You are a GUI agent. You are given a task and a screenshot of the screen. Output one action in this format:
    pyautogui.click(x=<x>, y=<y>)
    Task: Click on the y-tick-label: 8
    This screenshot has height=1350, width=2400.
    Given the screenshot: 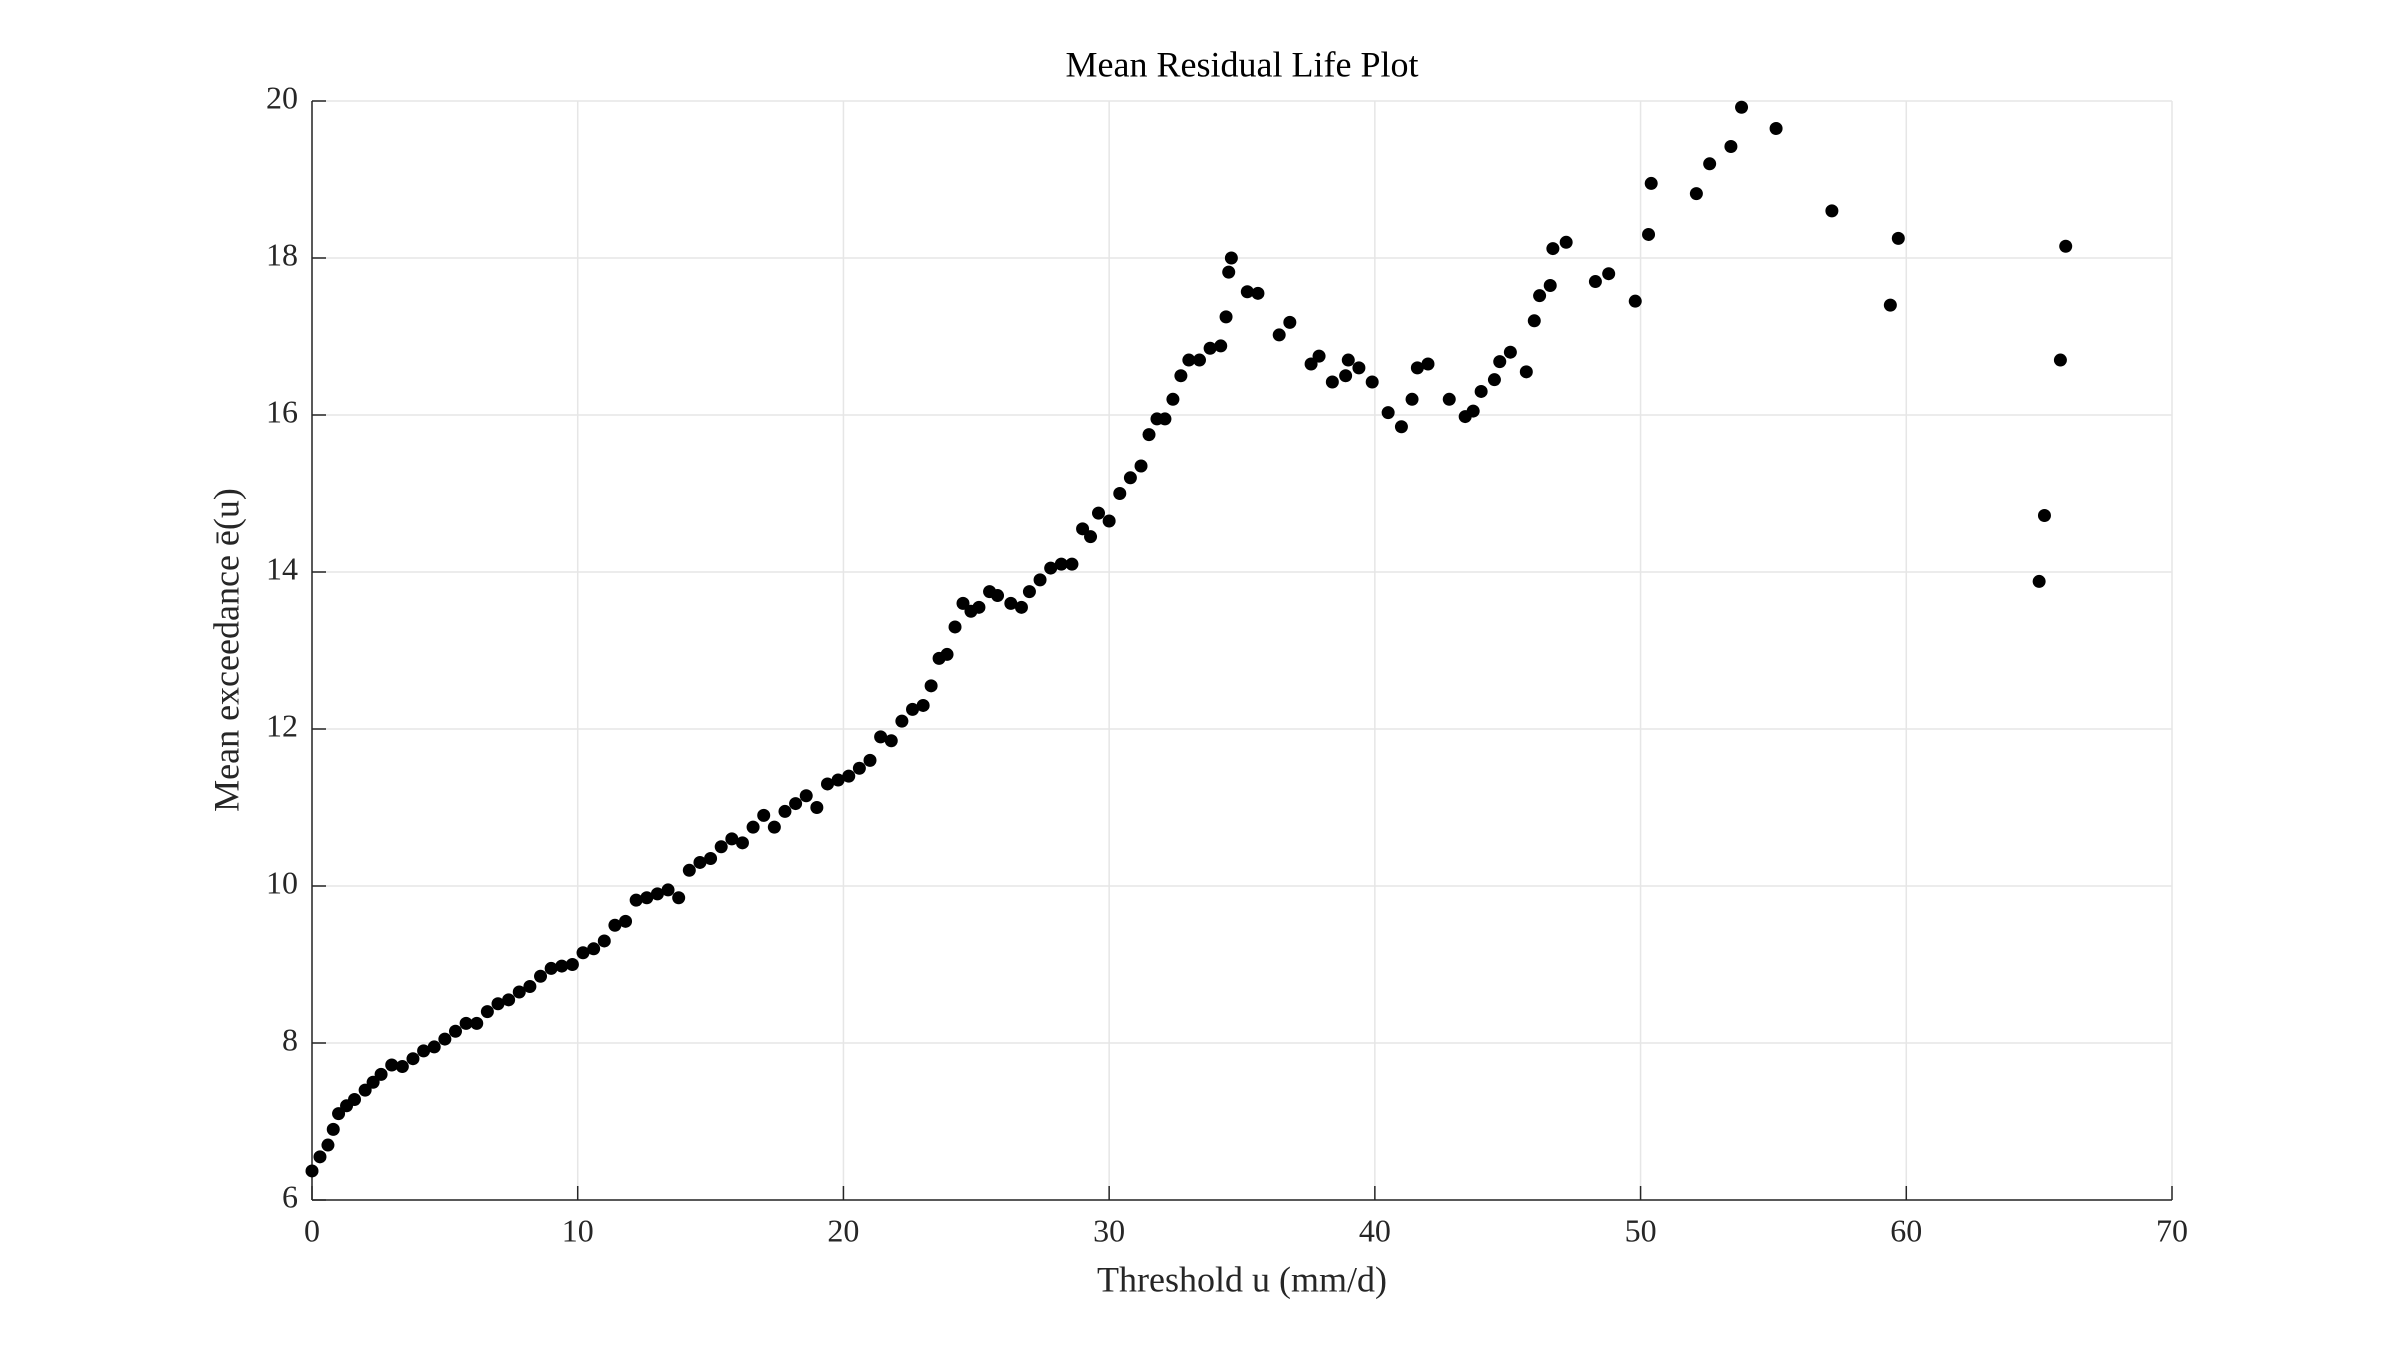 What is the action you would take?
    pyautogui.click(x=290, y=1039)
    